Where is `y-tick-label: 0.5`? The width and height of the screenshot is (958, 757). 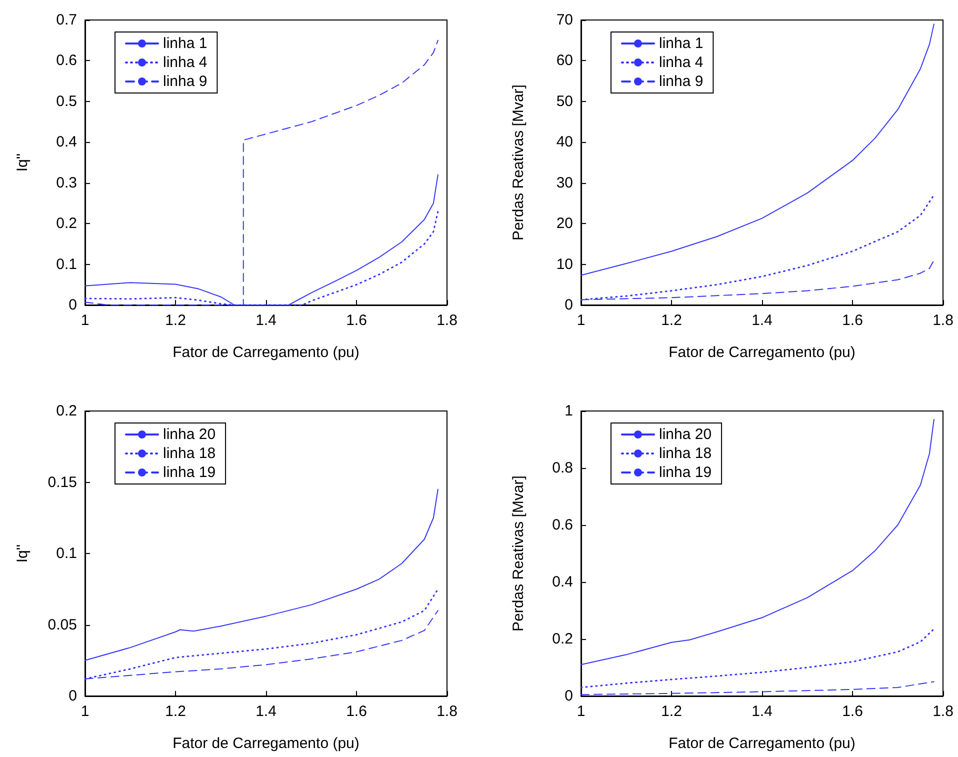
y-tick-label: 0.5 is located at coordinates (66, 101).